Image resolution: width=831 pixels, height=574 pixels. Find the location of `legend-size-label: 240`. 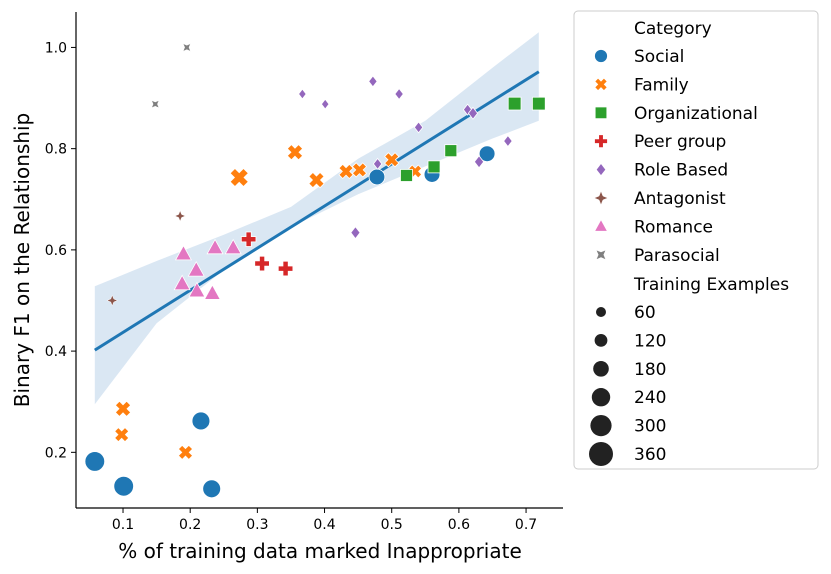

legend-size-label: 240 is located at coordinates (650, 398).